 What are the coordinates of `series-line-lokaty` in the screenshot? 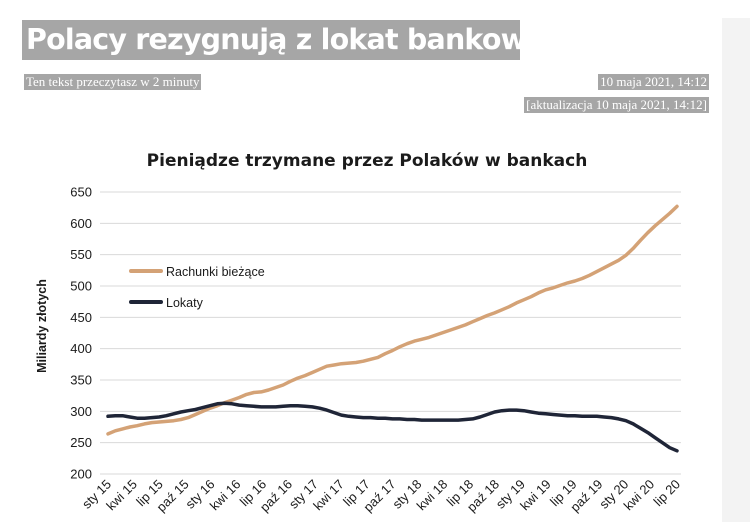 It's located at (392, 427).